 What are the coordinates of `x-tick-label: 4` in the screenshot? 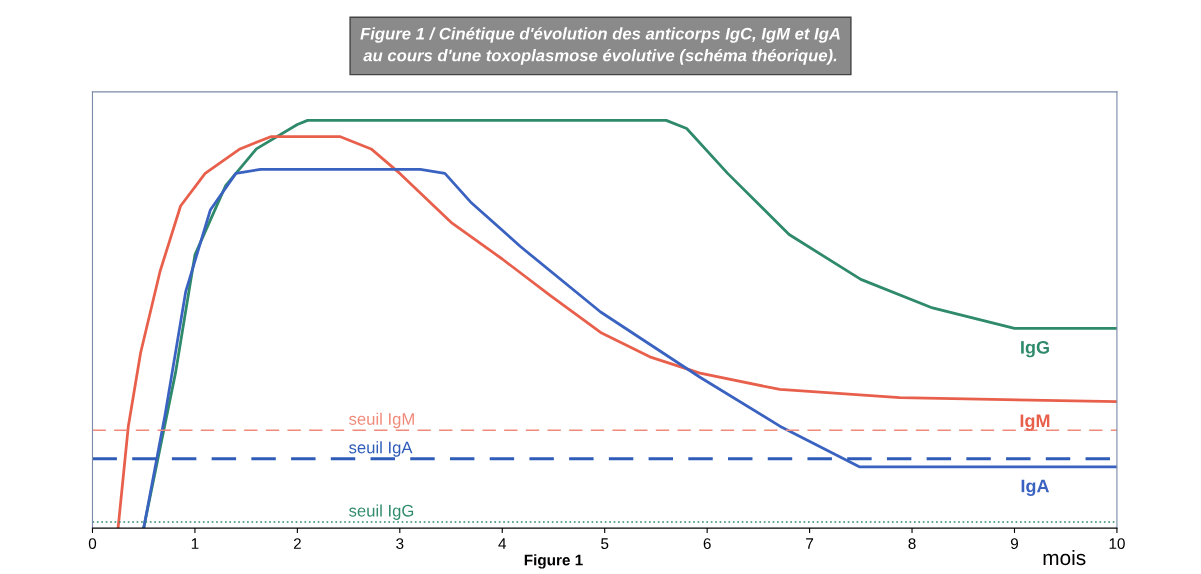 It's located at (502, 543).